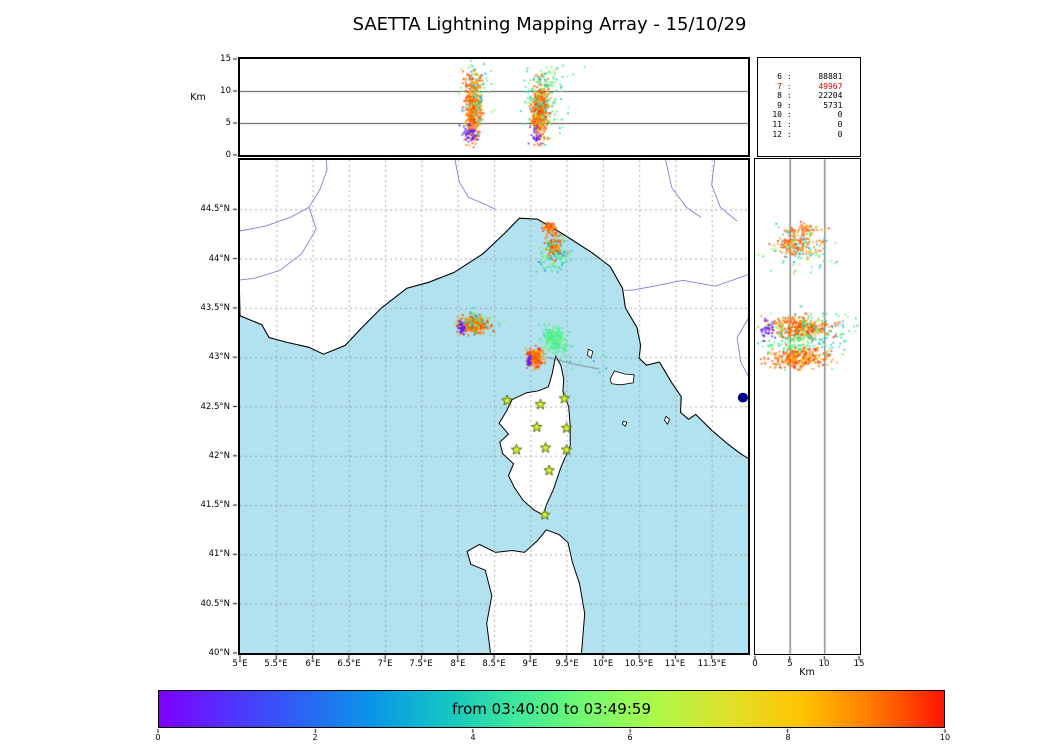 Image resolution: width=1050 pixels, height=750 pixels. I want to click on source-count: 5731, so click(833, 105).